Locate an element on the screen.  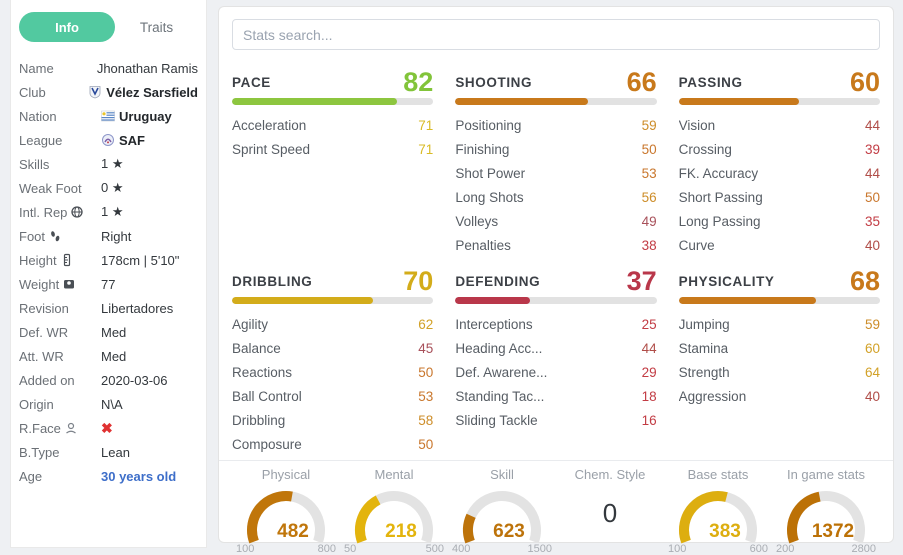
category-name: DEFENDING is located at coordinates (498, 281).